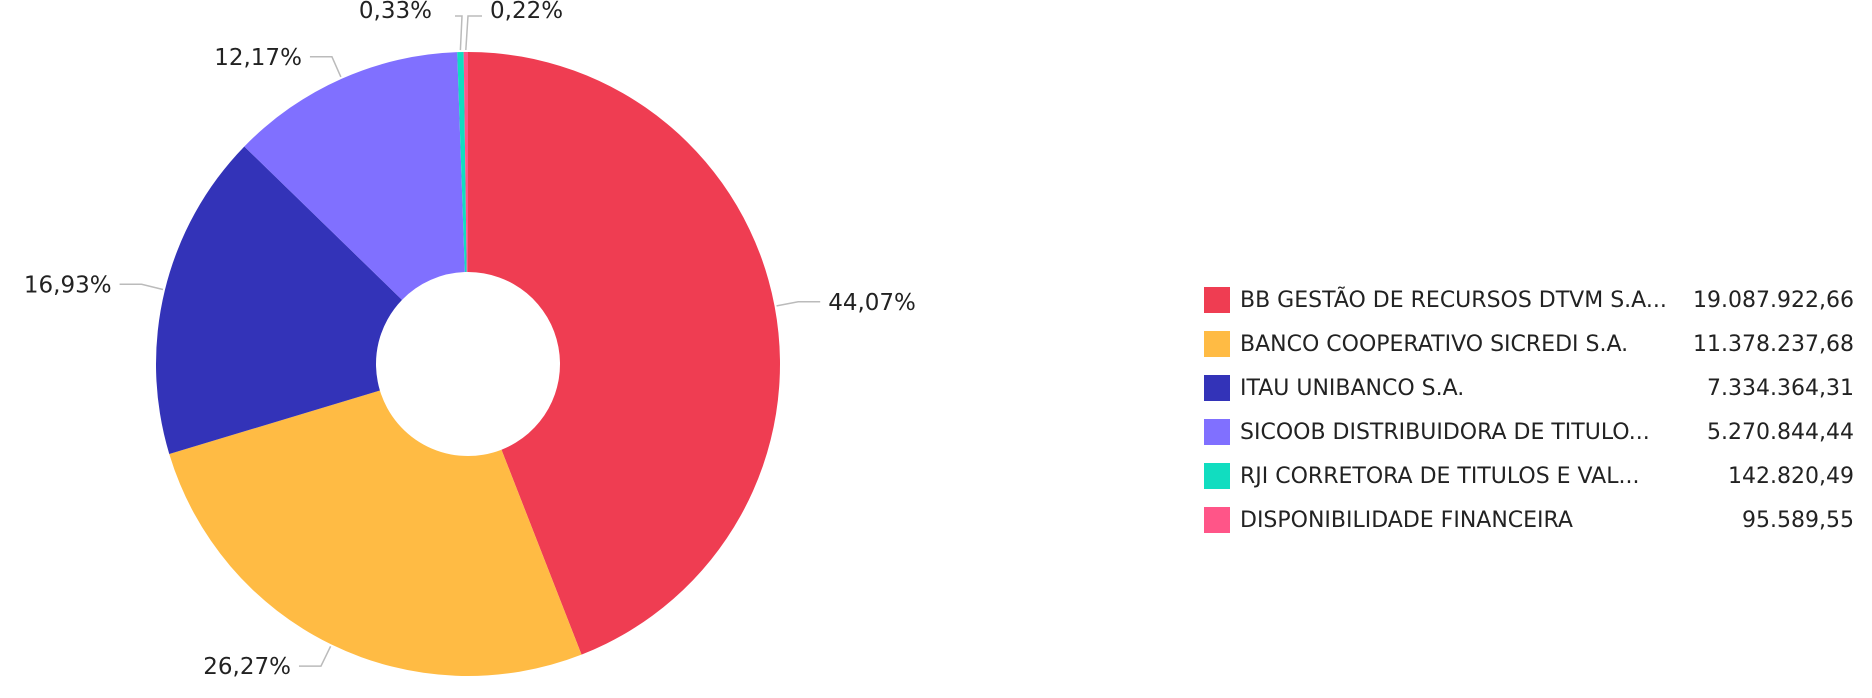  Describe the element at coordinates (1780, 432) in the screenshot. I see `legend-value: 5.270.844,44` at that location.